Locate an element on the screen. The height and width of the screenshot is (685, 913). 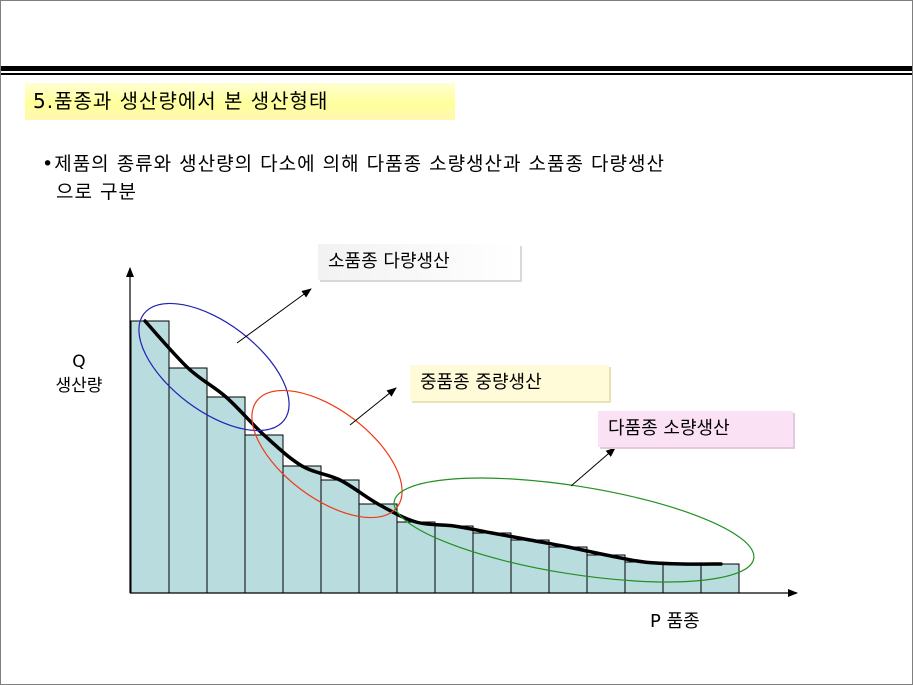
arrow-small-variety is located at coordinates (274, 316).